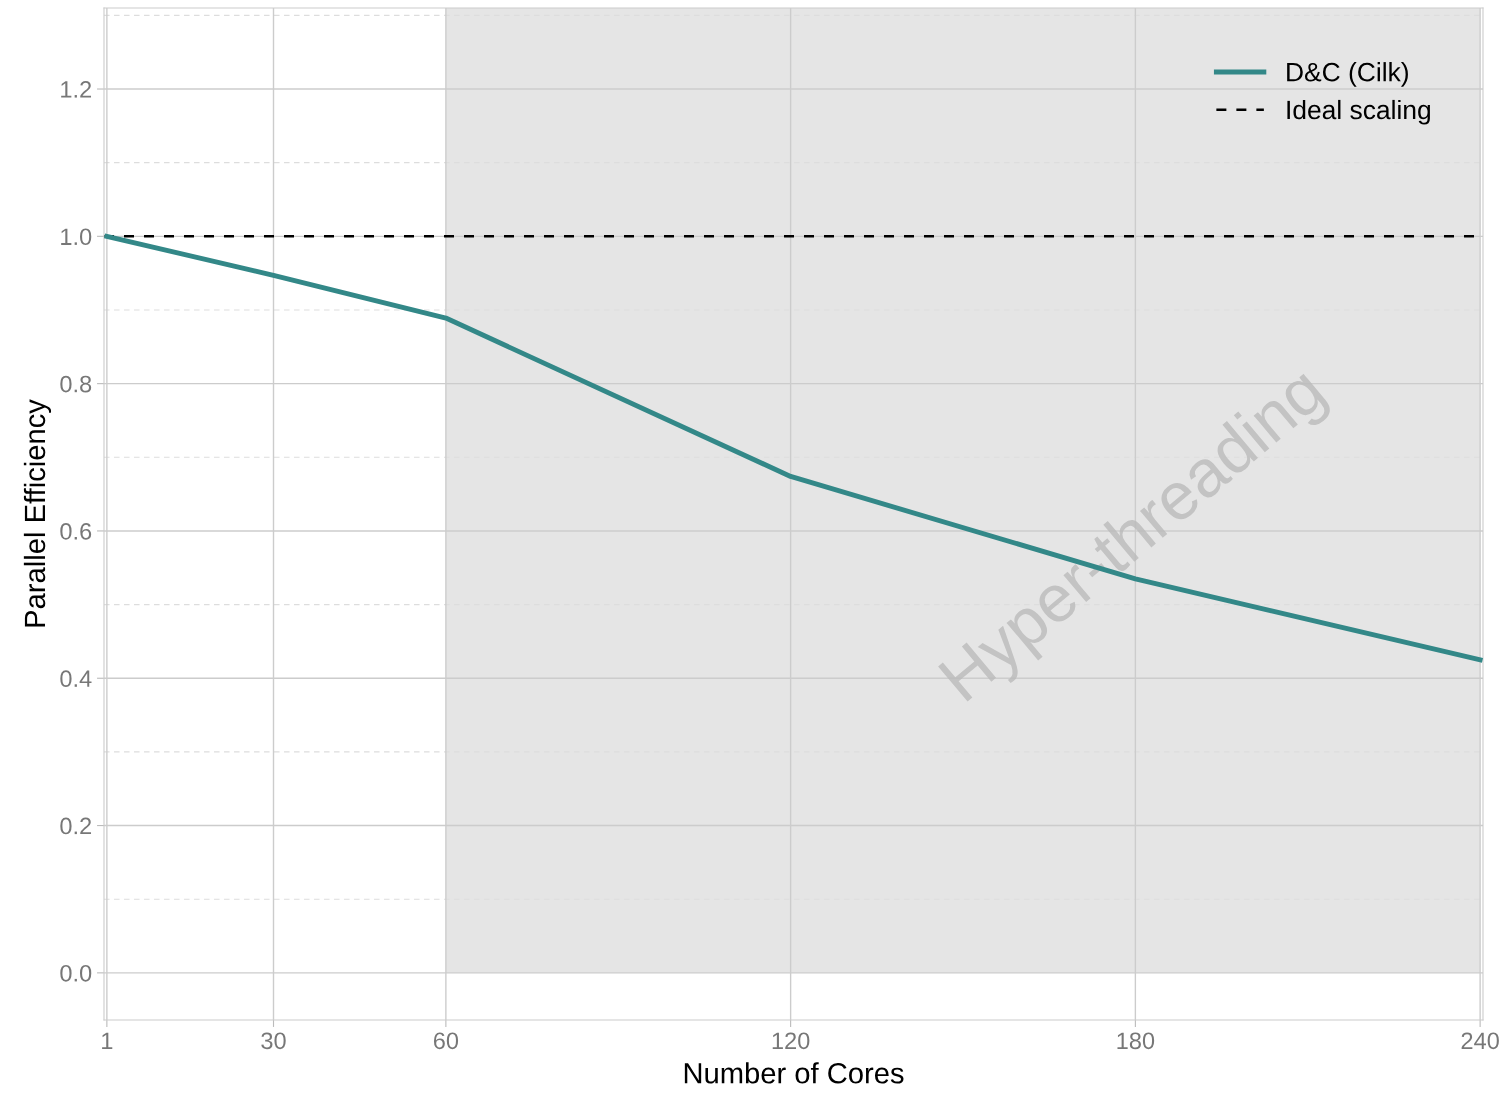  What do you see at coordinates (1358, 112) in the screenshot?
I see `legend-label: Ideal scaling` at bounding box center [1358, 112].